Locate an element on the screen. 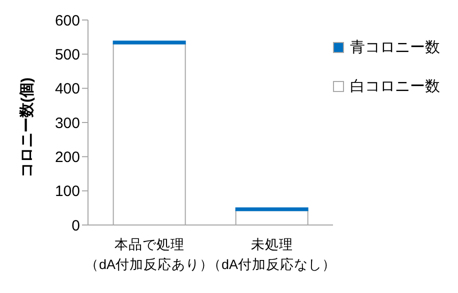 The width and height of the screenshot is (458, 293). y-tick-label: 500 is located at coordinates (67, 55).